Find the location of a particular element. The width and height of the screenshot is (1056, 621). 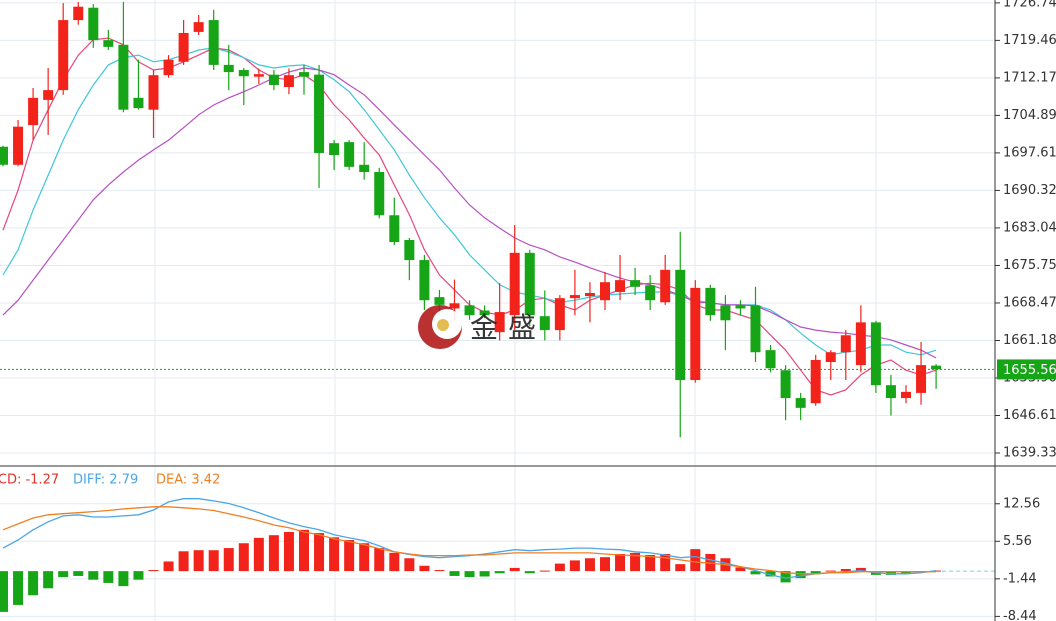

y-tick-label: 1704.89 is located at coordinates (1029, 115).